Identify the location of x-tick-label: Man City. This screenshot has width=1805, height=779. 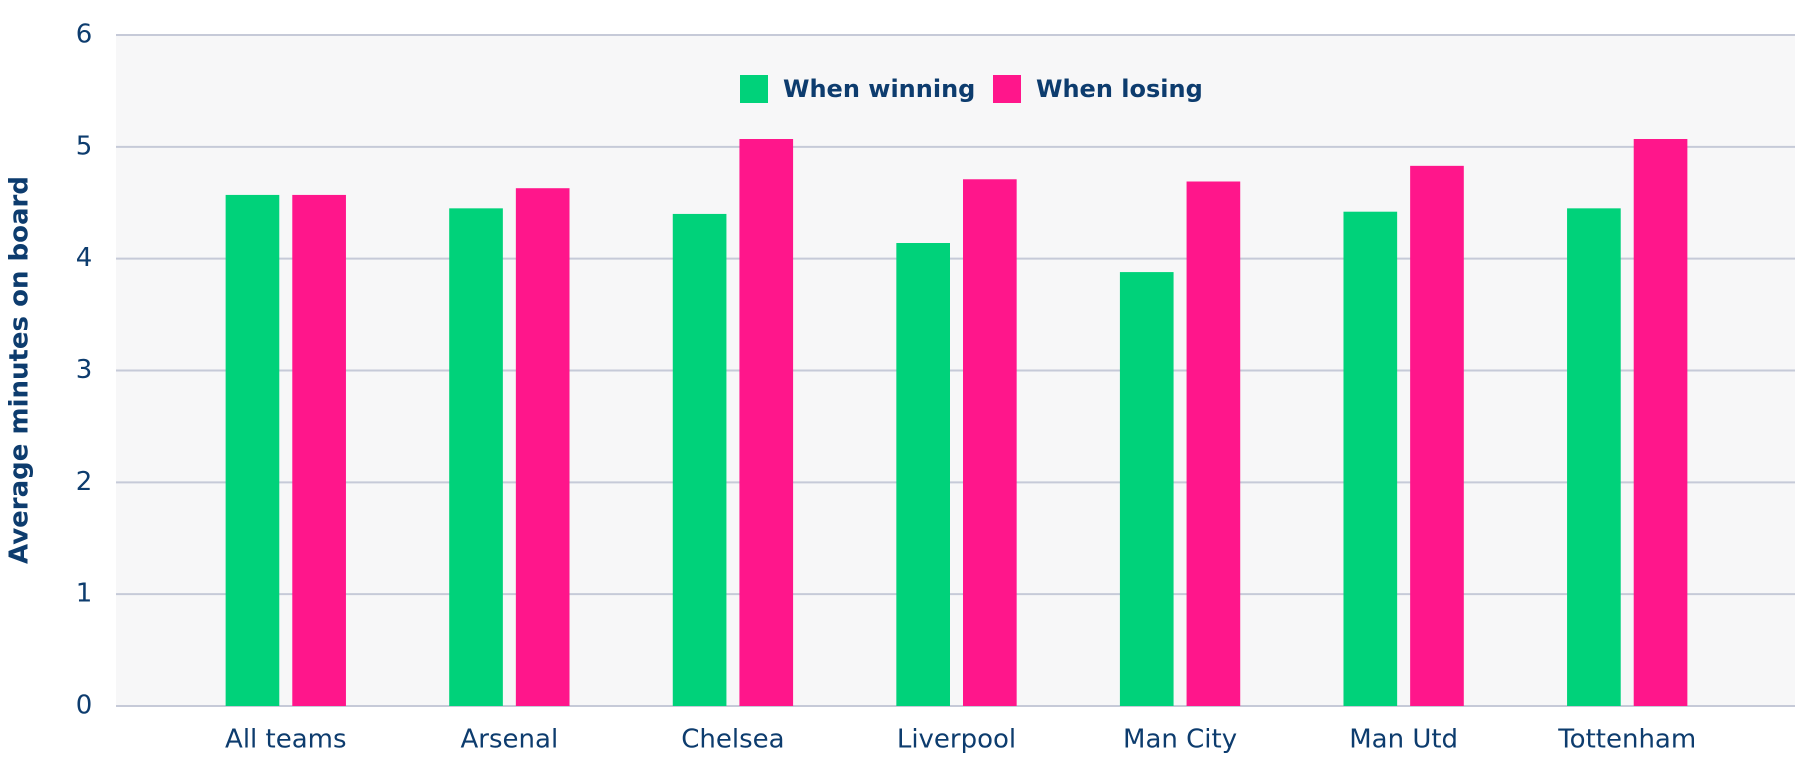
(1180, 740).